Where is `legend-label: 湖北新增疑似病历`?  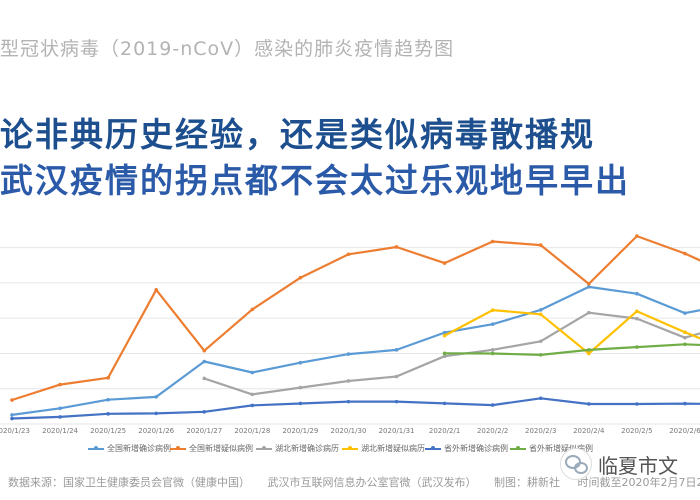
legend-label: 湖北新增疑似病历 is located at coordinates (393, 448).